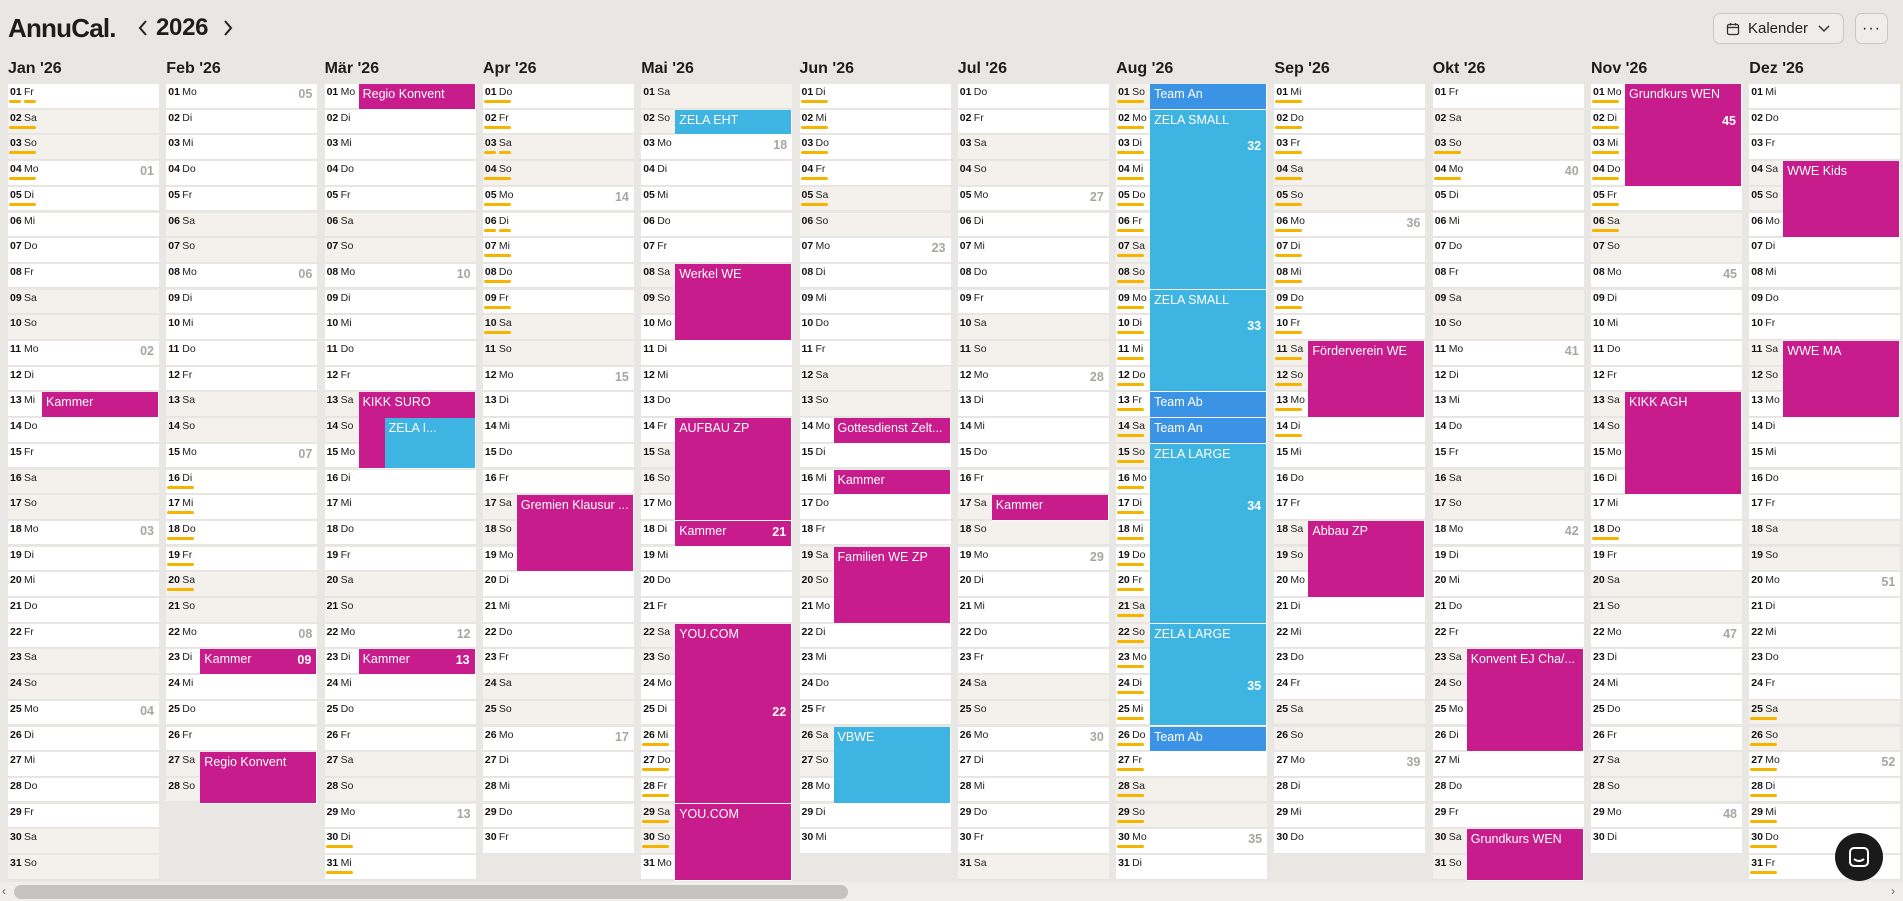 Image resolution: width=1903 pixels, height=901 pixels. Describe the element at coordinates (717, 224) in the screenshot. I see `day-cell: 06 Do` at that location.